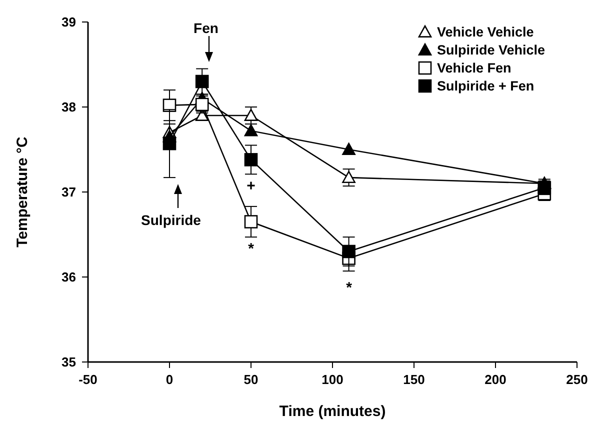 Image resolution: width=590 pixels, height=428 pixels. Describe the element at coordinates (251, 185) in the screenshot. I see `annotation: +` at that location.